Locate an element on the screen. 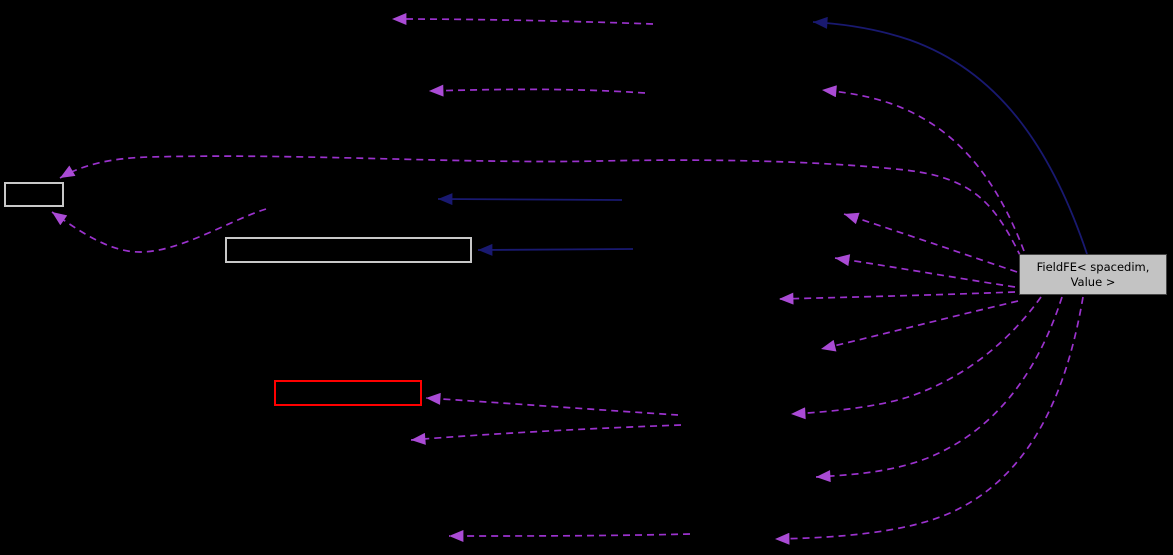 The height and width of the screenshot is (555, 1173). wide-box is located at coordinates (348, 250).